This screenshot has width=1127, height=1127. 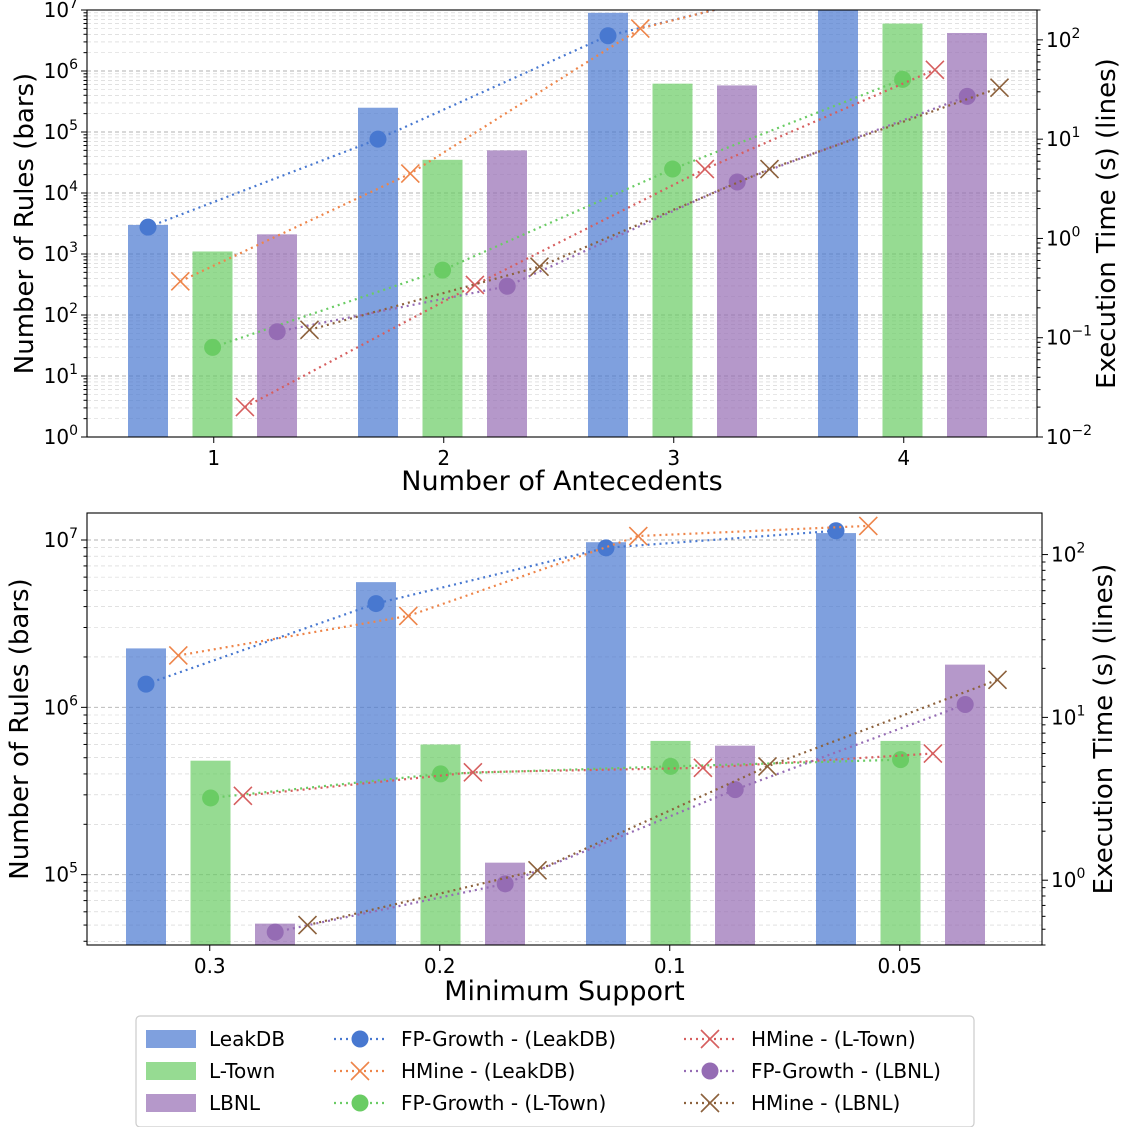 What do you see at coordinates (242, 1071) in the screenshot?
I see `legend-label-ltown: L-Town` at bounding box center [242, 1071].